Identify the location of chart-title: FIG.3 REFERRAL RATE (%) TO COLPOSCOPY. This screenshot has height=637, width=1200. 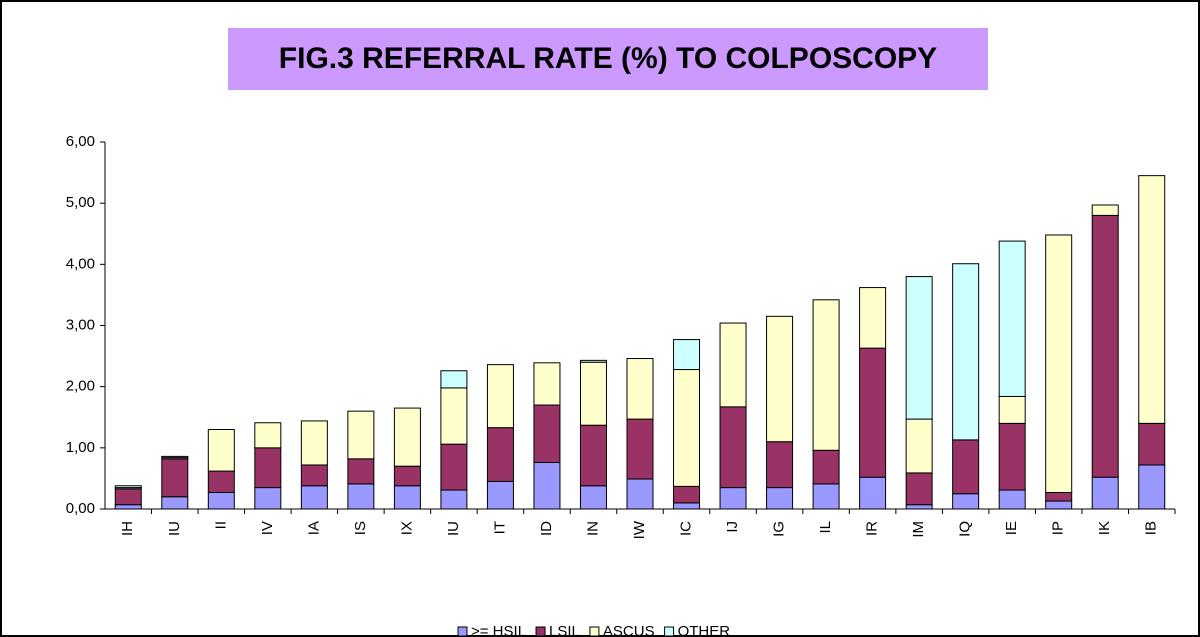
(608, 58).